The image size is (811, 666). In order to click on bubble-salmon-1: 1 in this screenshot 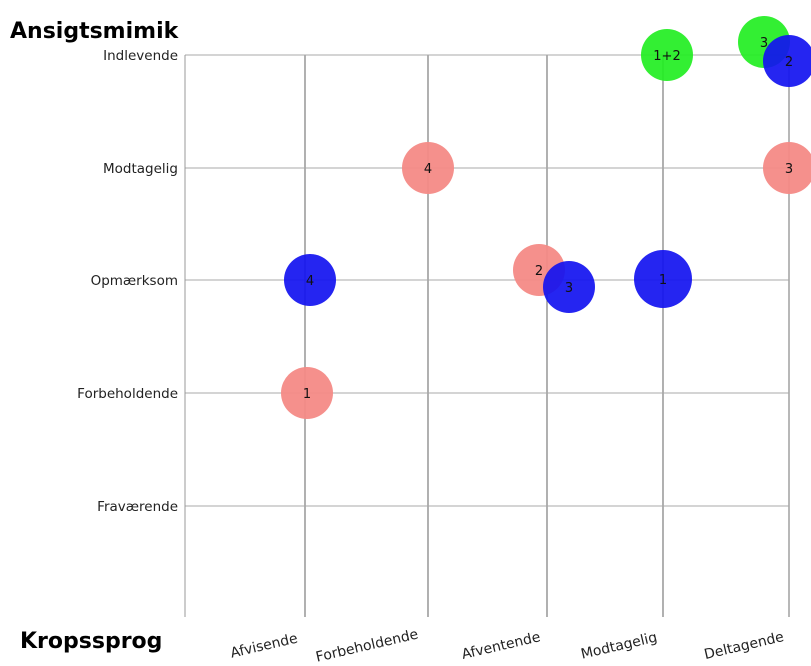, I will do `click(307, 393)`.